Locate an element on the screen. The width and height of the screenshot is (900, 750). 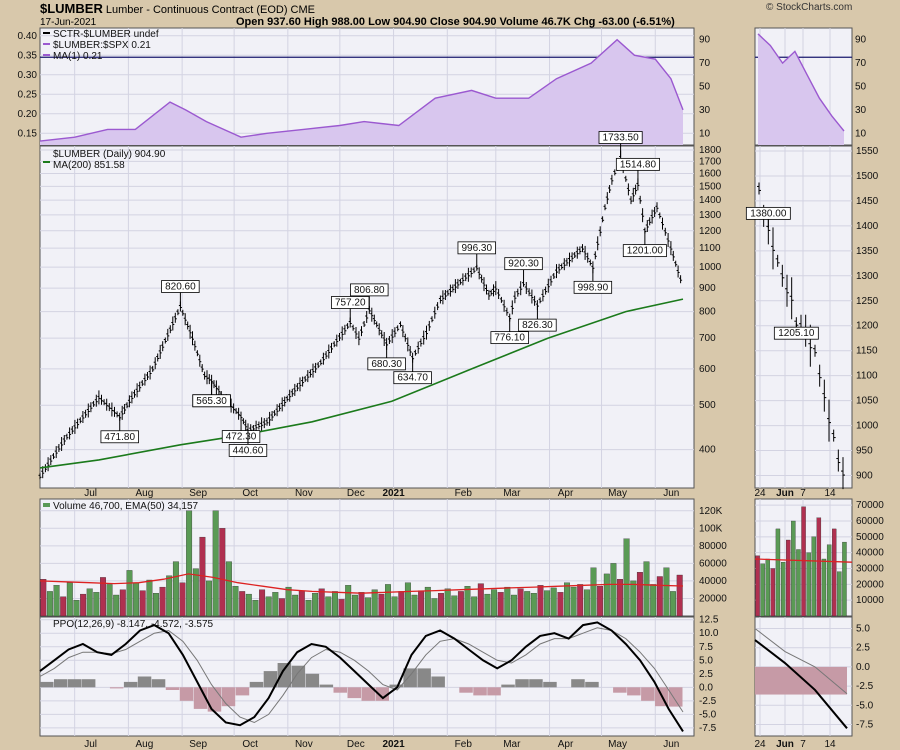
month-tick-label-bottom: Oct is located at coordinates (250, 744).